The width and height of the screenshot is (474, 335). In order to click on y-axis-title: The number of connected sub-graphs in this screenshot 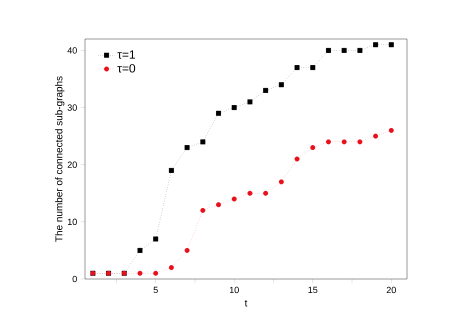, I will do `click(59, 159)`.